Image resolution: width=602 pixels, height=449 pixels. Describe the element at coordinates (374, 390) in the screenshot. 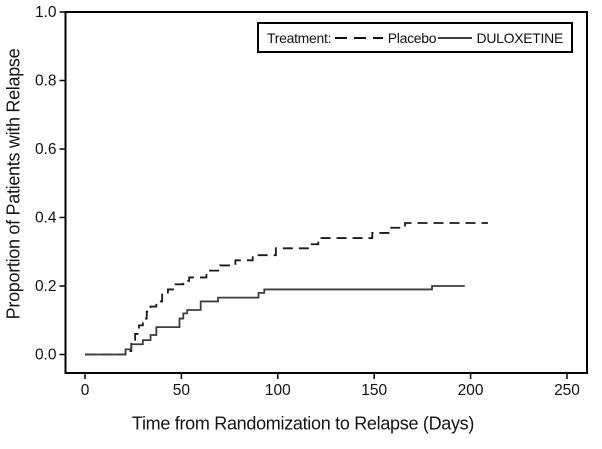

I see `x-tick-label: 150` at that location.